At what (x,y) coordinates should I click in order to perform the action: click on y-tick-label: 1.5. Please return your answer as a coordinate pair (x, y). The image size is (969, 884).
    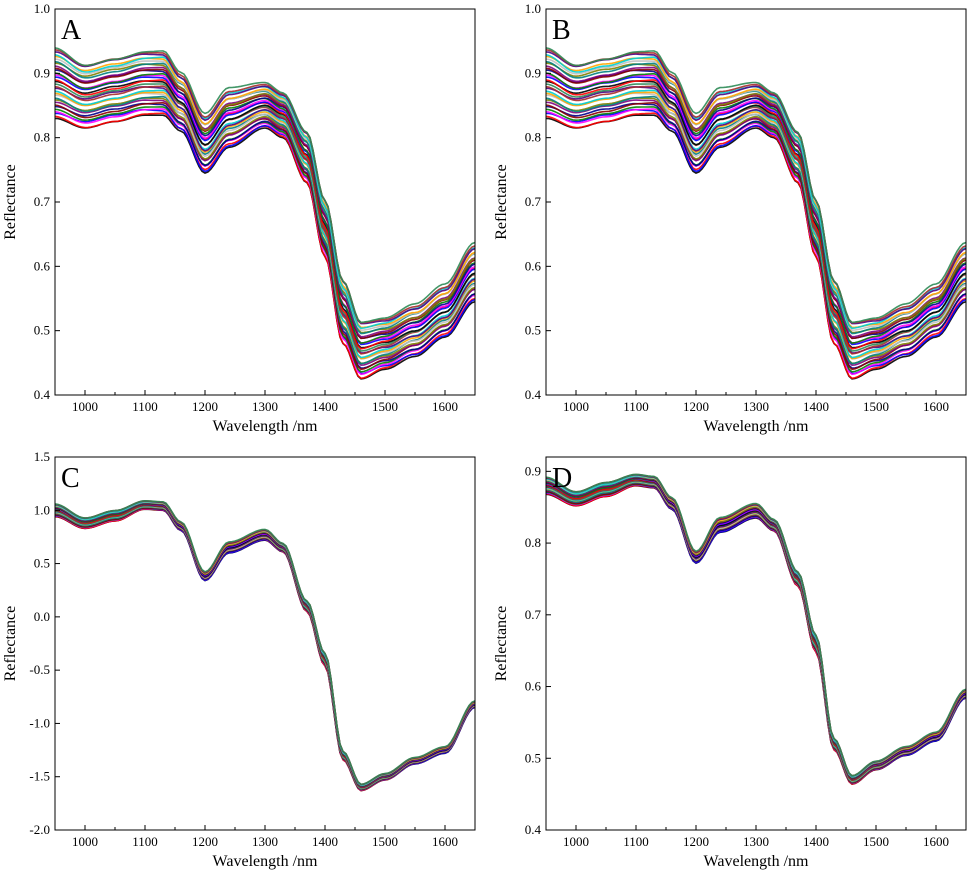
    Looking at the image, I should click on (42, 456).